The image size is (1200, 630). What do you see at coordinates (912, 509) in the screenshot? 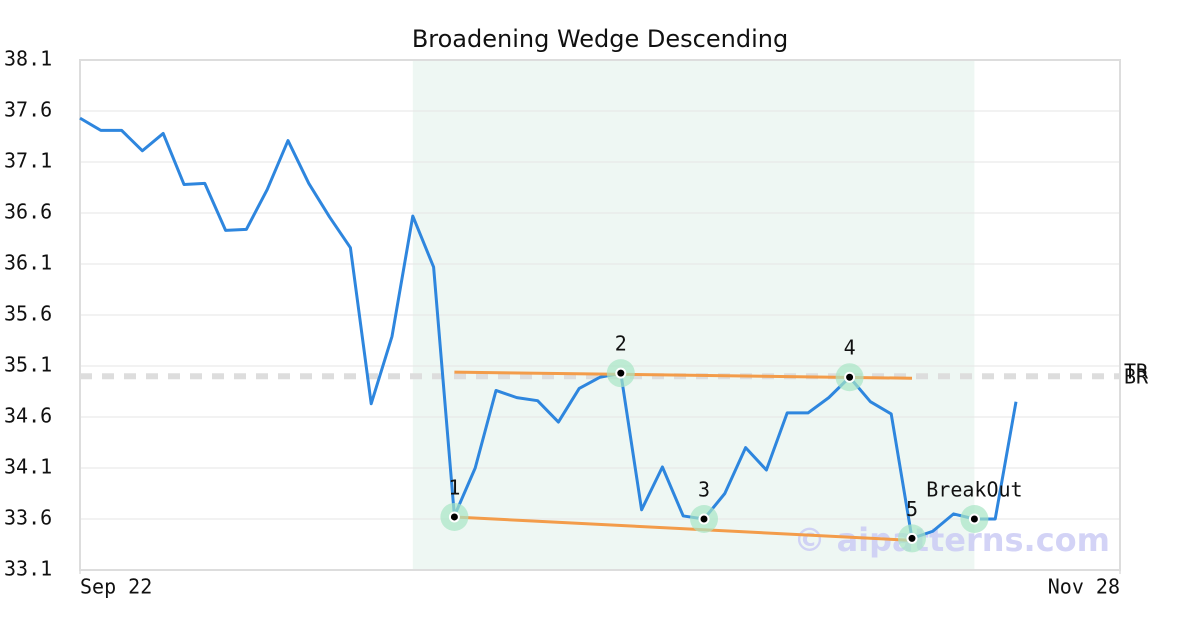
I see `pivot-label: 5` at bounding box center [912, 509].